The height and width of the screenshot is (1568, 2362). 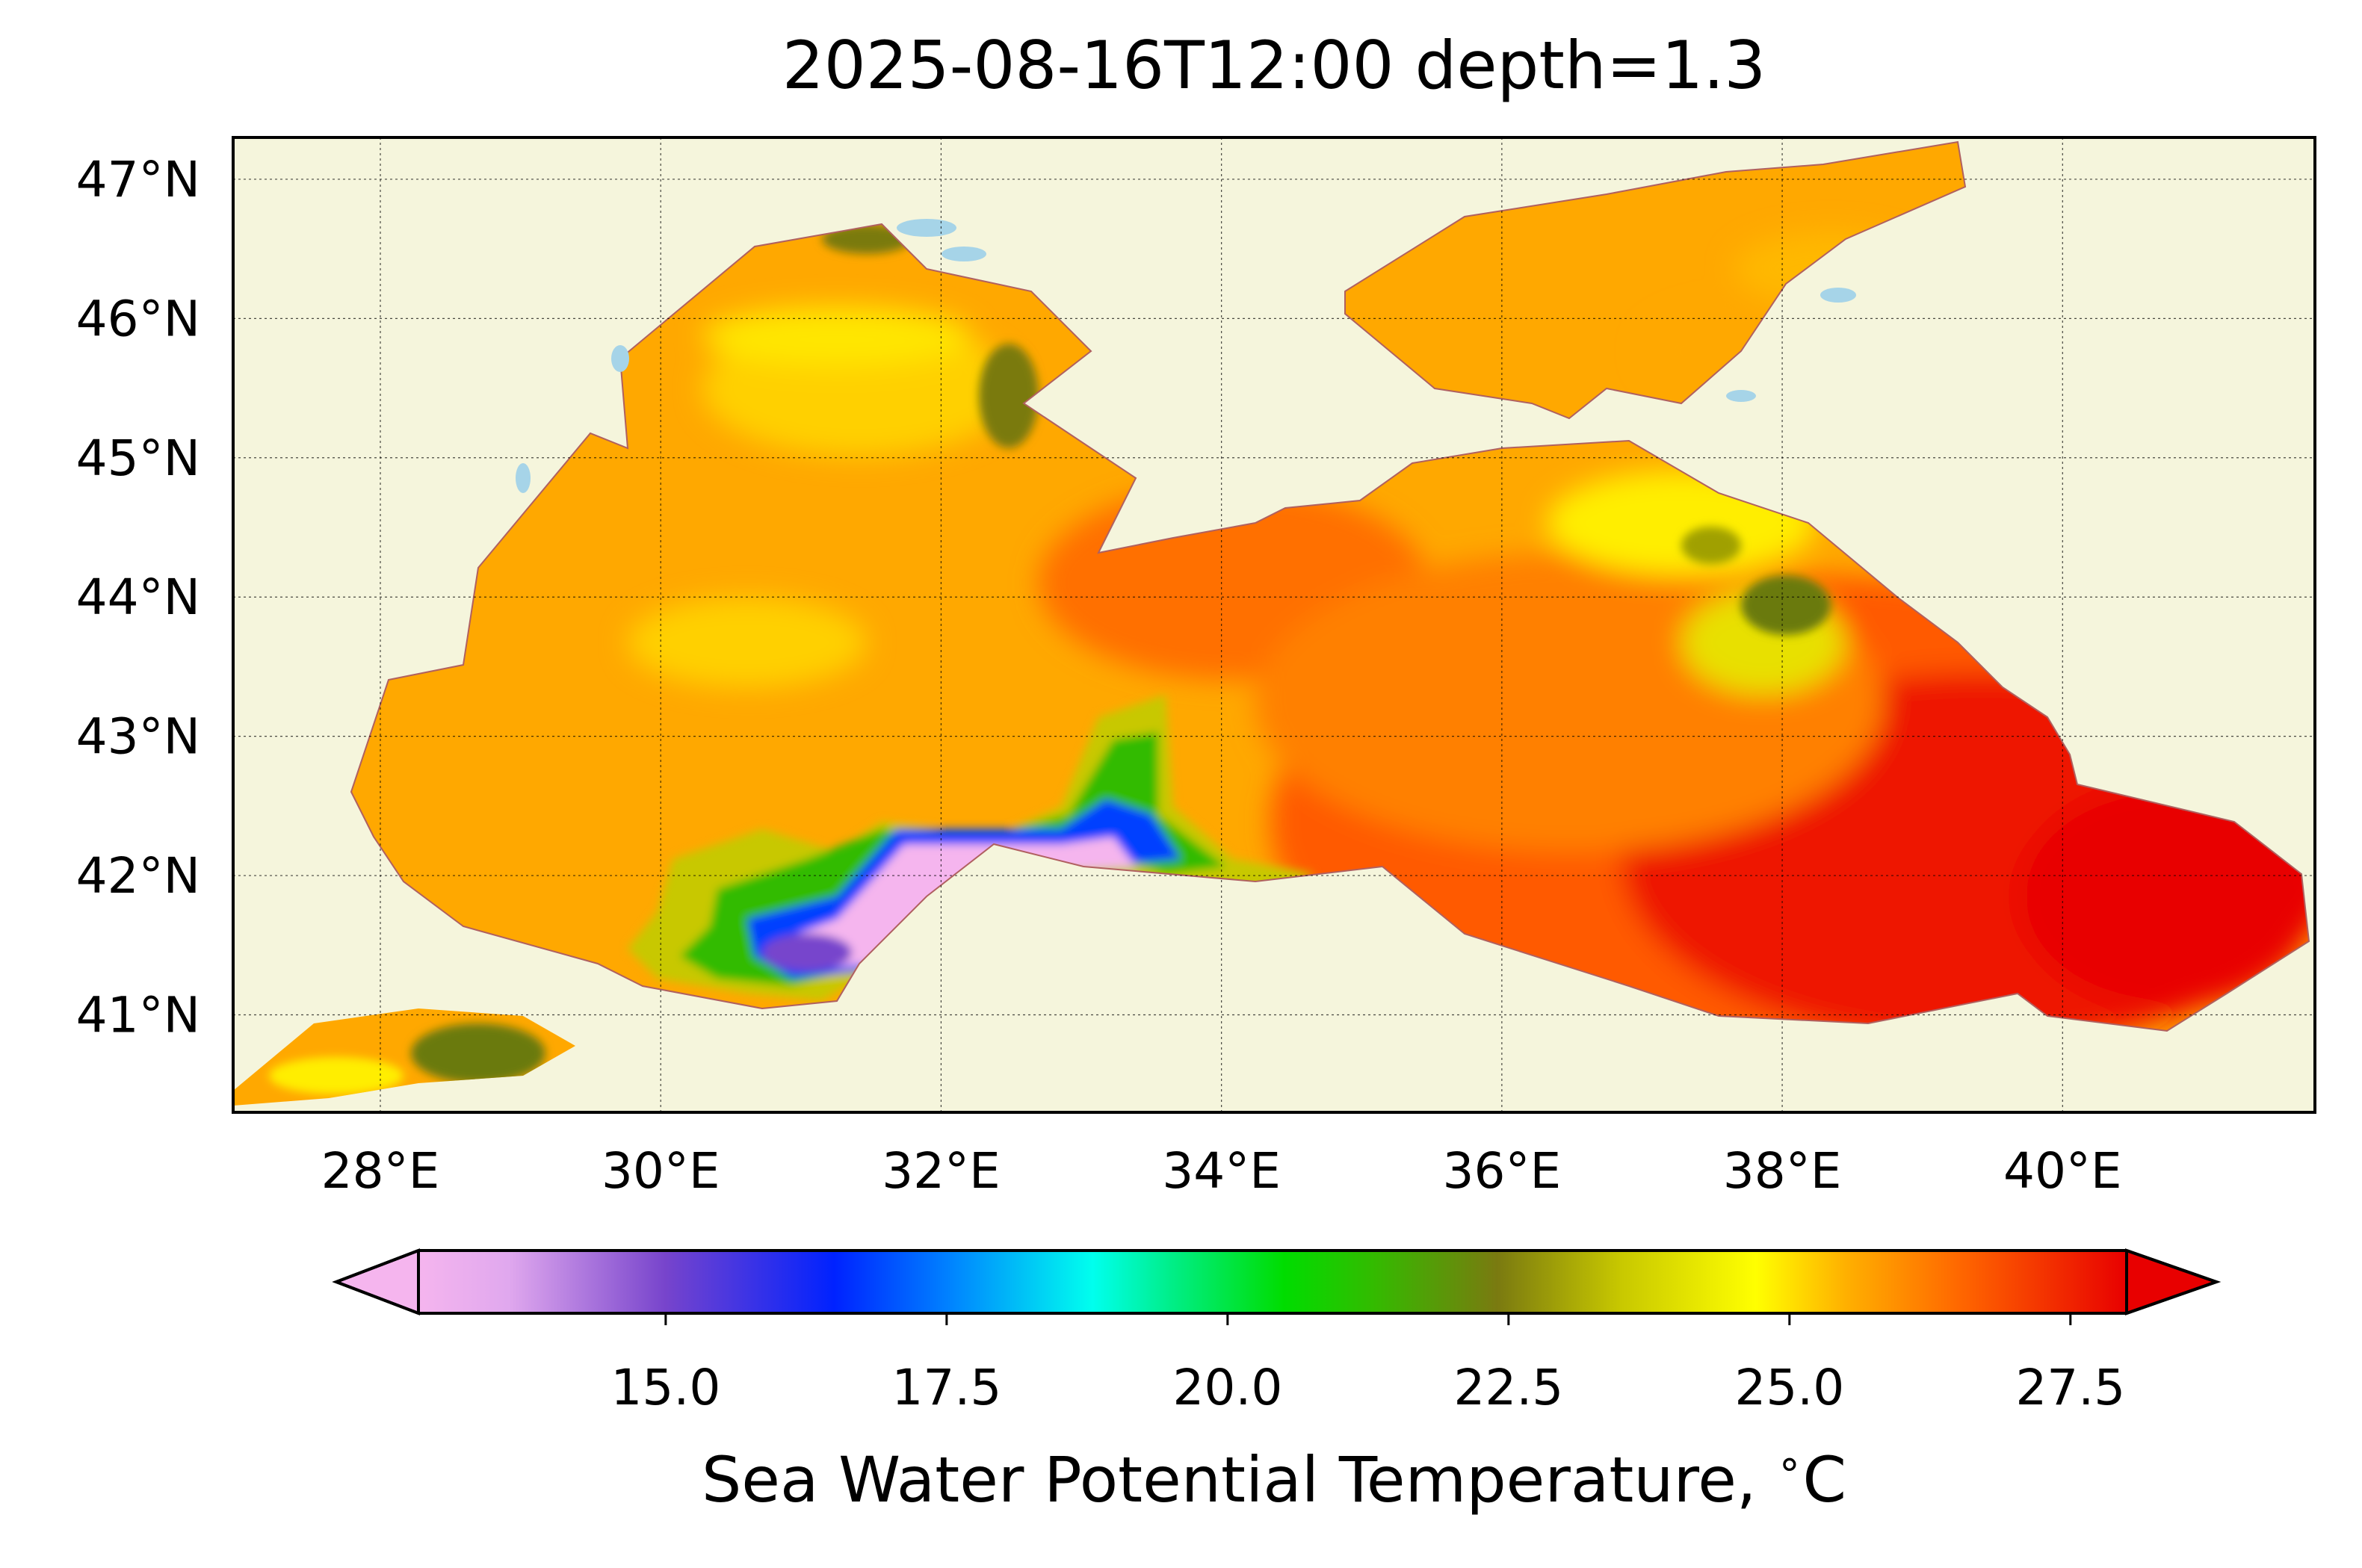 What do you see at coordinates (1502, 1171) in the screenshot?
I see `lon-tick-label-4: 36°E` at bounding box center [1502, 1171].